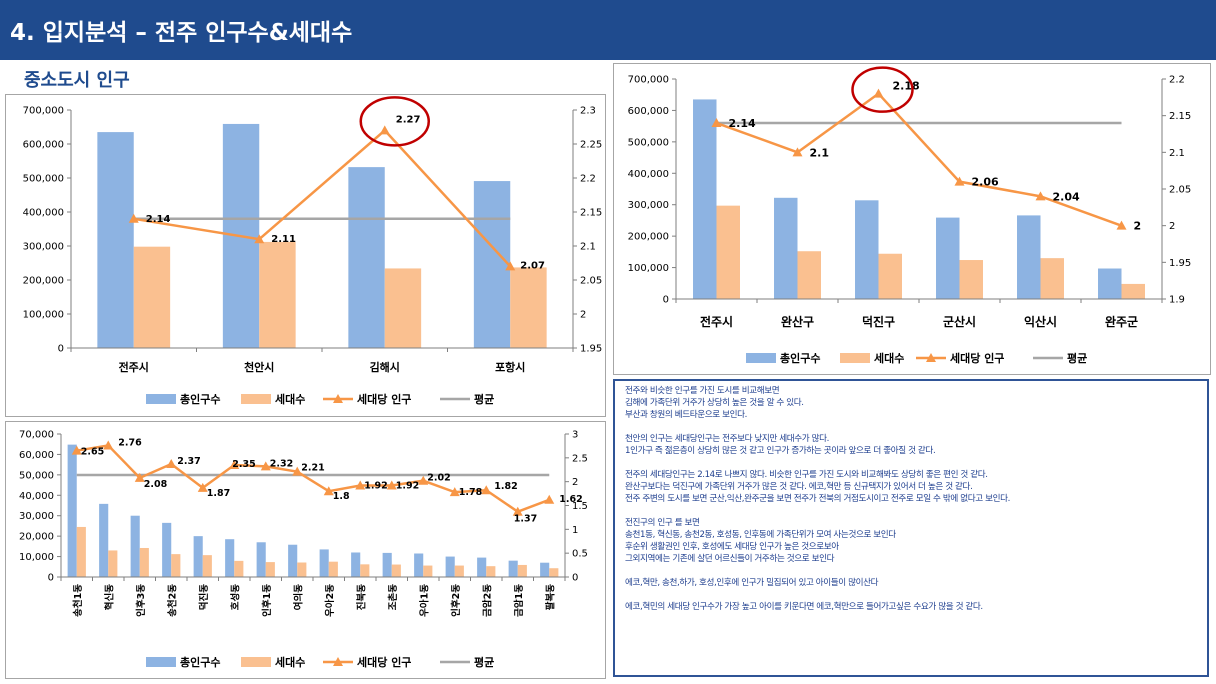  I want to click on data-label: 1.87, so click(218, 493).